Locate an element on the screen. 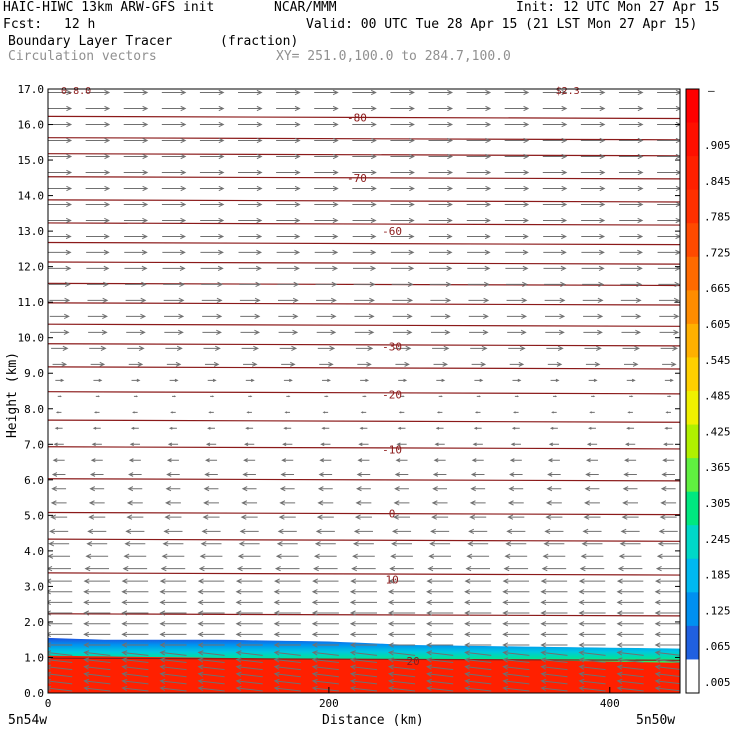 This screenshot has width=740, height=740. y-tick-label: 9.0 is located at coordinates (34, 373).